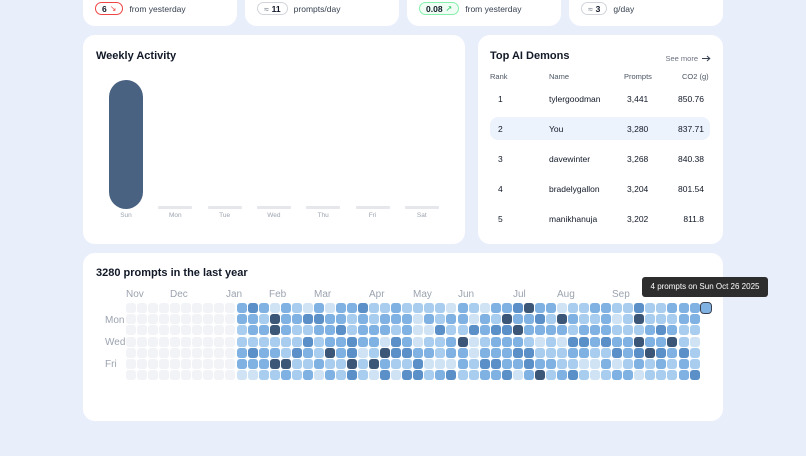 The height and width of the screenshot is (456, 806). What do you see at coordinates (600, 158) in the screenshot?
I see `table-row: 3 davewinter 3,268 840.38` at bounding box center [600, 158].